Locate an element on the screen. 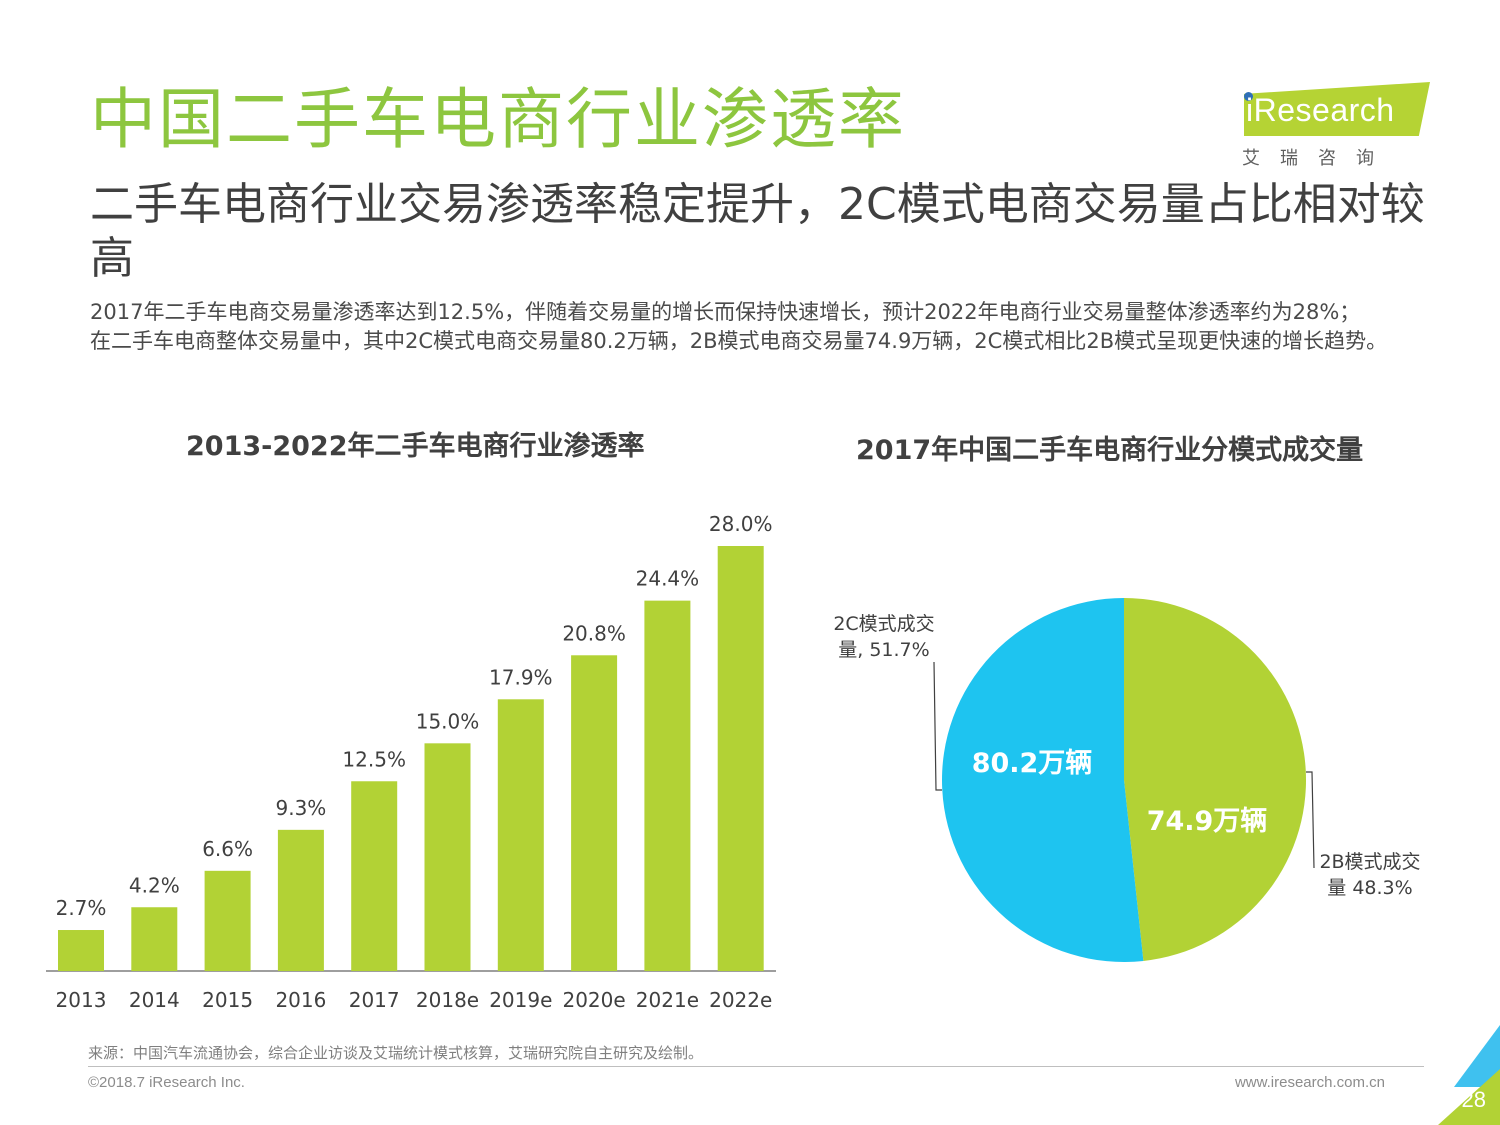 This screenshot has height=1125, width=1500. bar-data-label: 4.2% is located at coordinates (154, 885).